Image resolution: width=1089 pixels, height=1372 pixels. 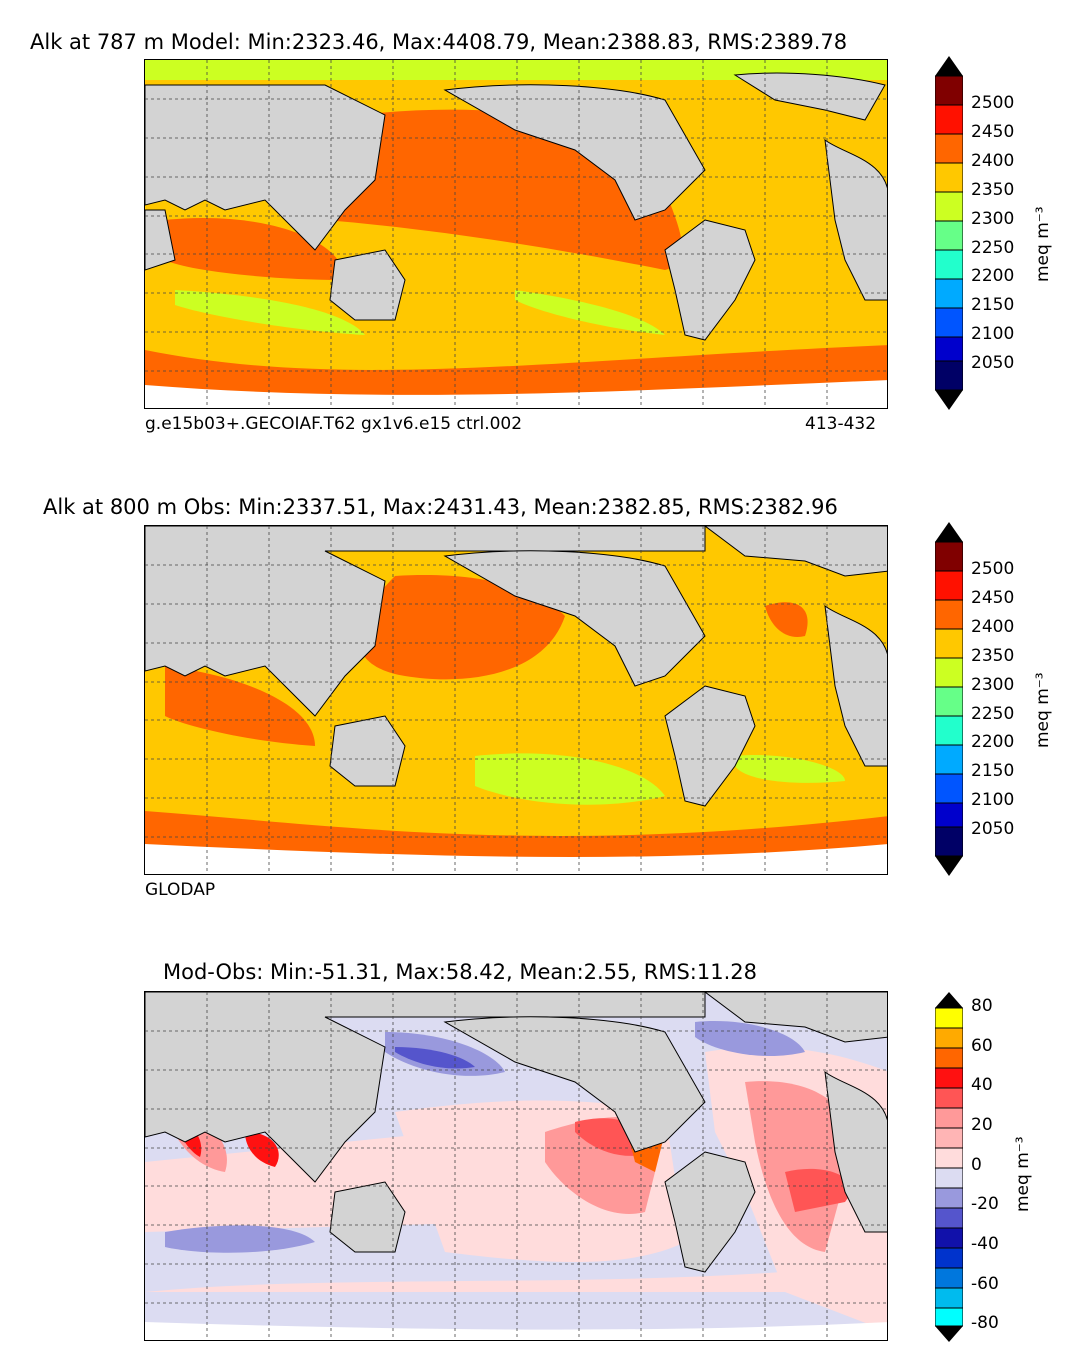 I want to click on model-caption-left: g.e15b03+.GECOIAF.T62 gx1v6.e15 ctrl.002, so click(x=334, y=424).